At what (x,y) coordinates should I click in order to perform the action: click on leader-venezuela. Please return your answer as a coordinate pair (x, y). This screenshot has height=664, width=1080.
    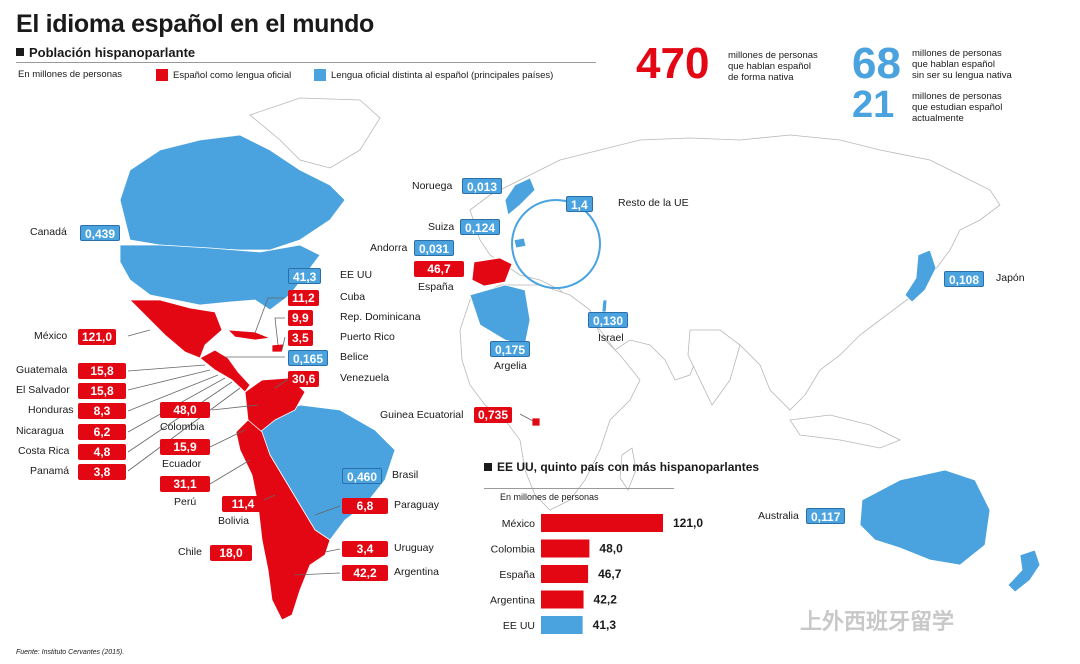
    Looking at the image, I should click on (282, 383).